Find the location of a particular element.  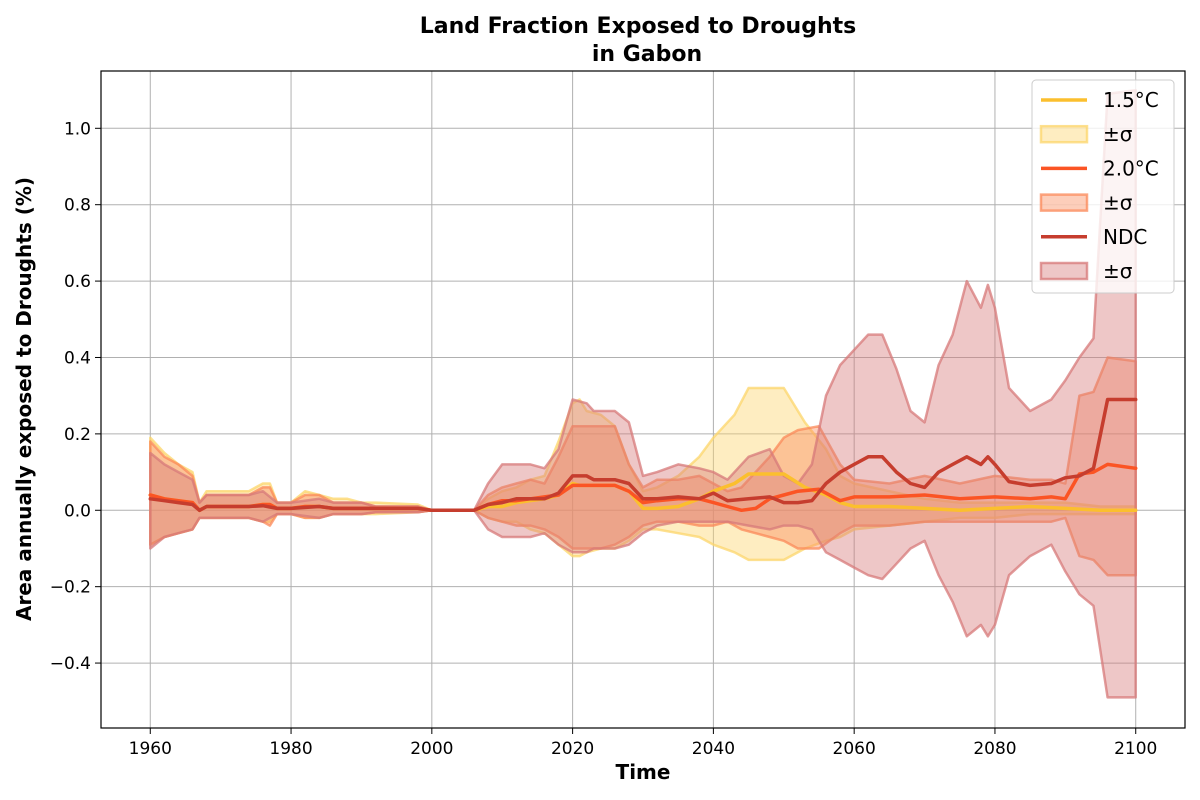

y-tick-label: 0.6 is located at coordinates (77, 282).